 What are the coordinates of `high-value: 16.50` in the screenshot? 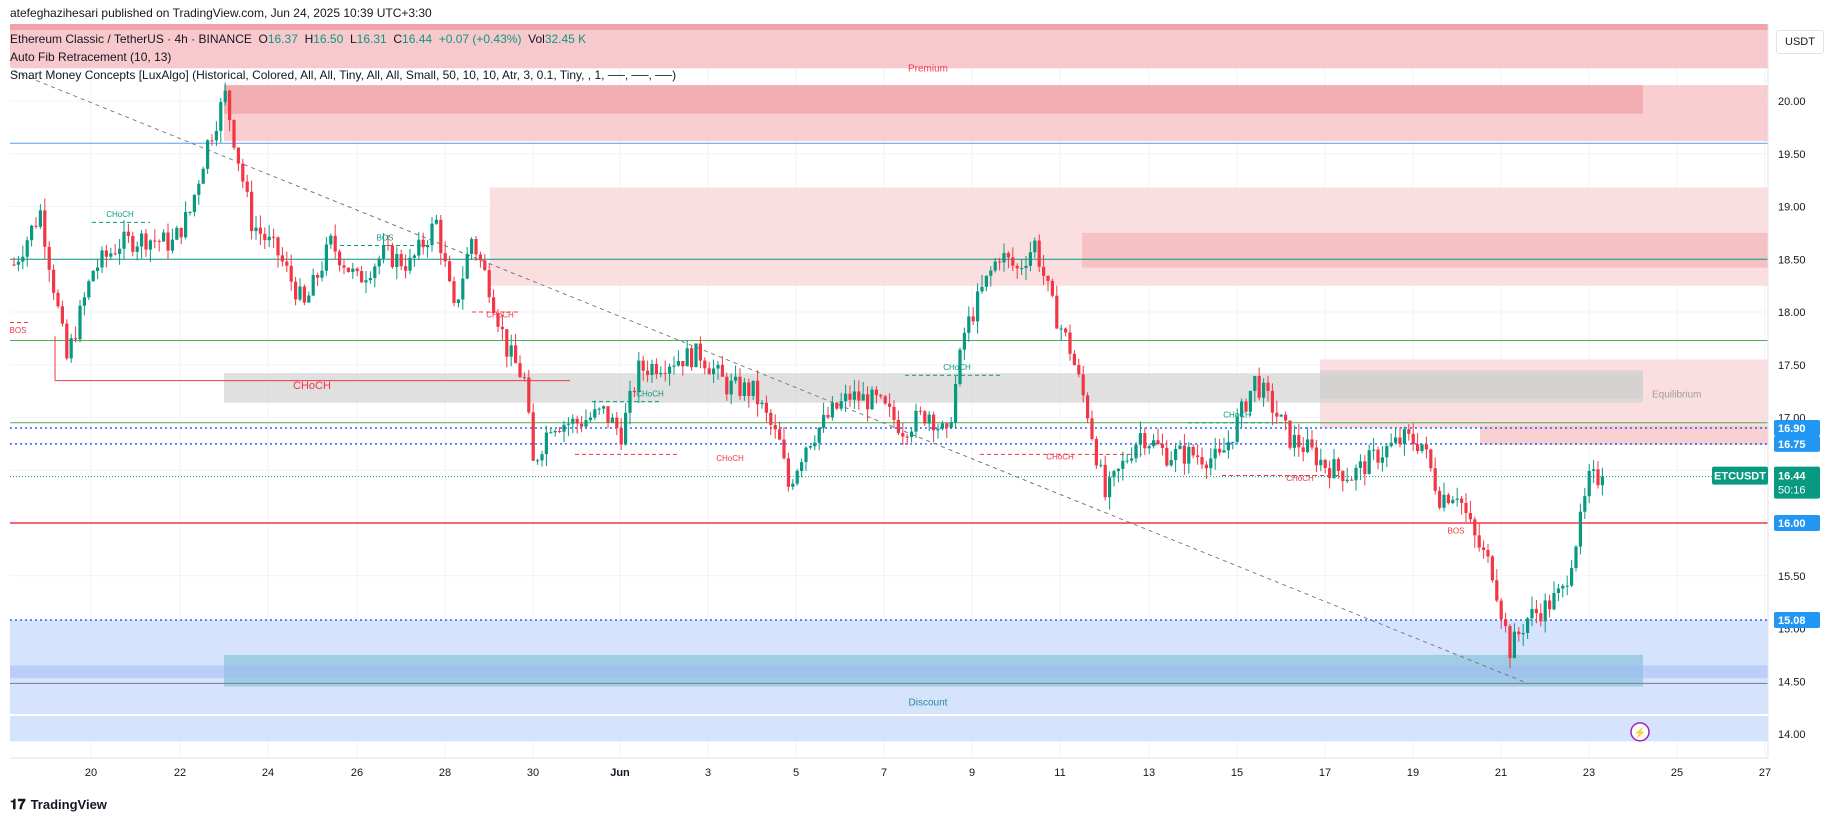 It's located at (328, 39).